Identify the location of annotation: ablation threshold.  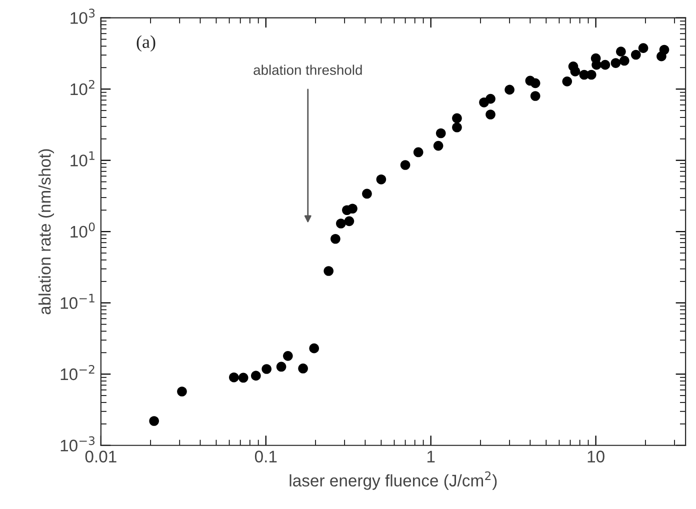
(308, 69).